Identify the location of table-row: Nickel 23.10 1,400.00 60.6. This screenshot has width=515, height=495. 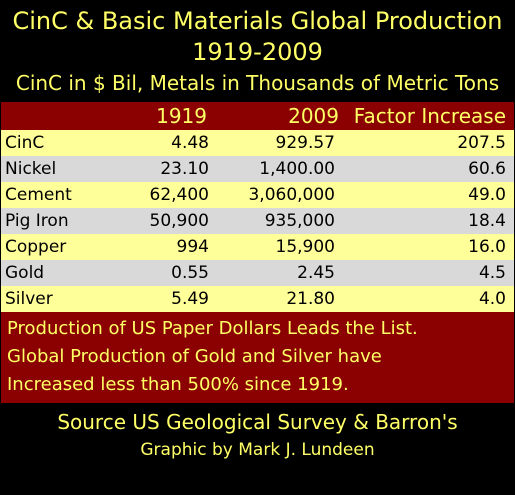
(257, 169).